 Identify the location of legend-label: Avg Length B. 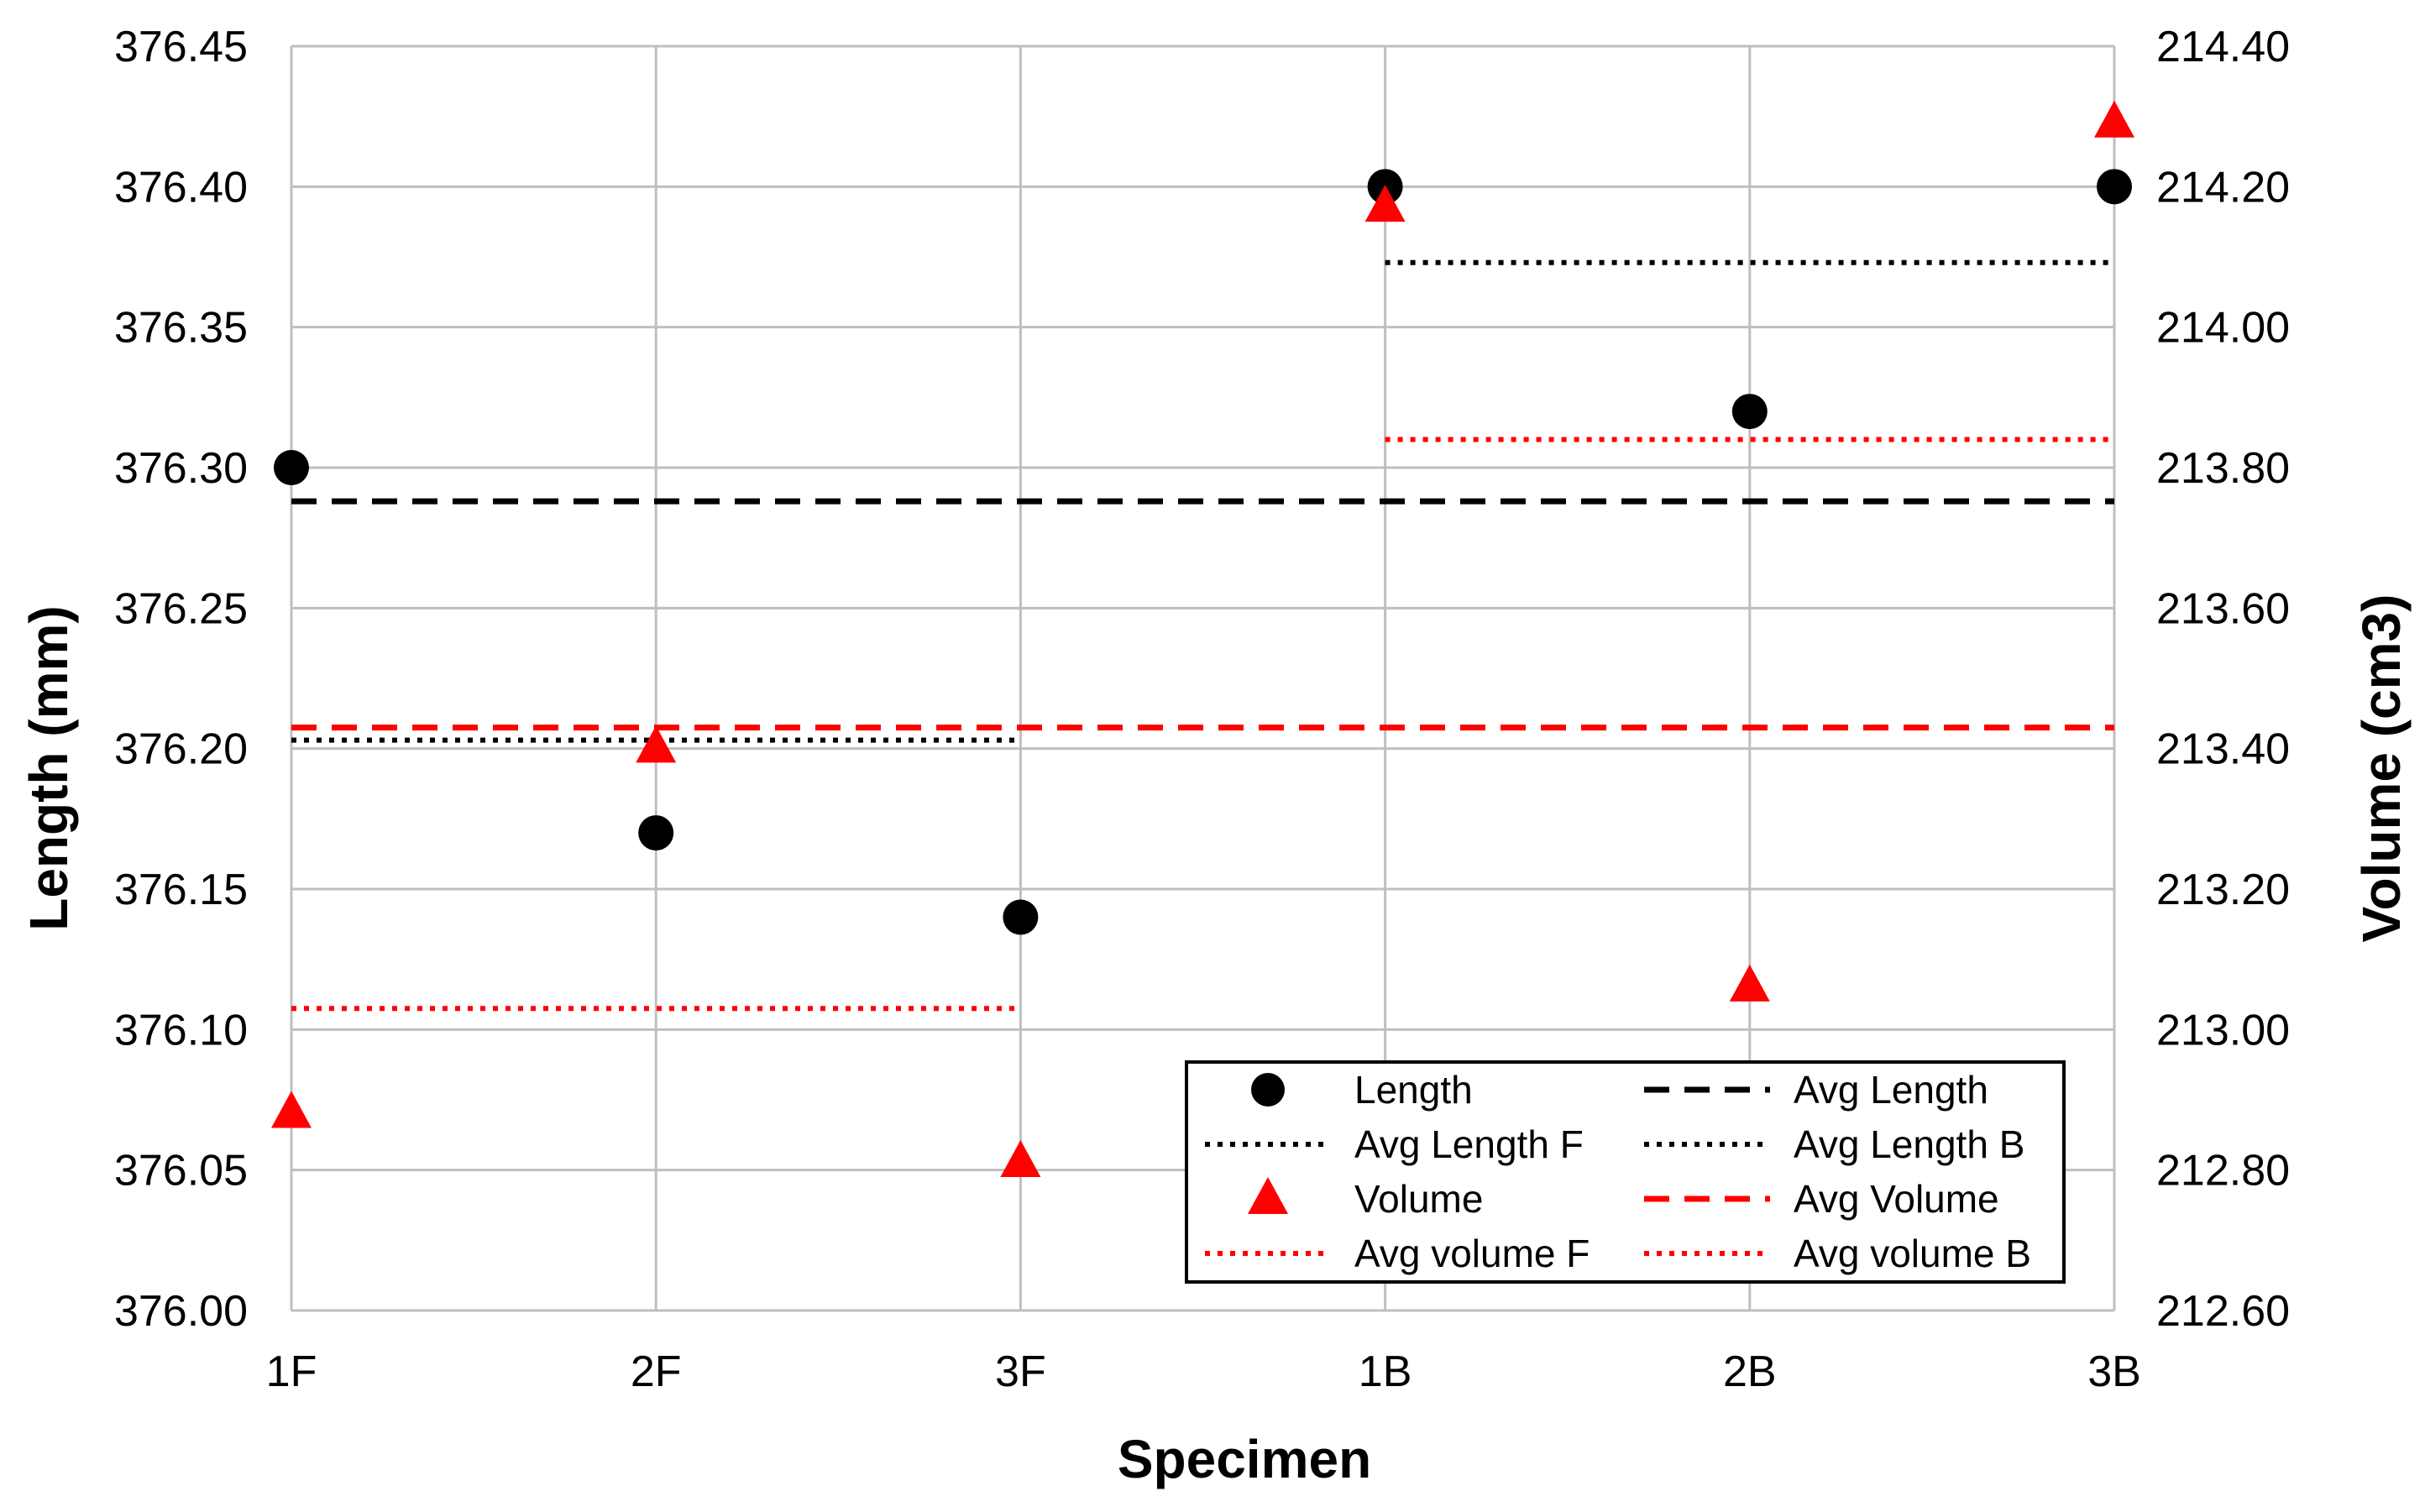
(1909, 1144).